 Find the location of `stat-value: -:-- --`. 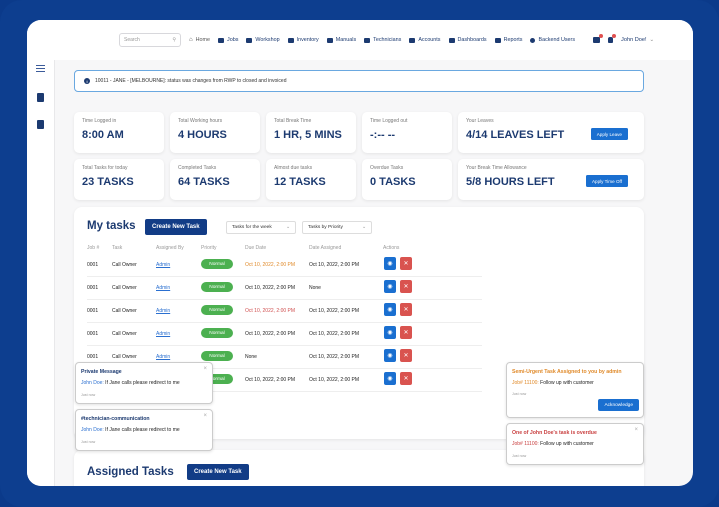

stat-value: -:-- -- is located at coordinates (383, 135).